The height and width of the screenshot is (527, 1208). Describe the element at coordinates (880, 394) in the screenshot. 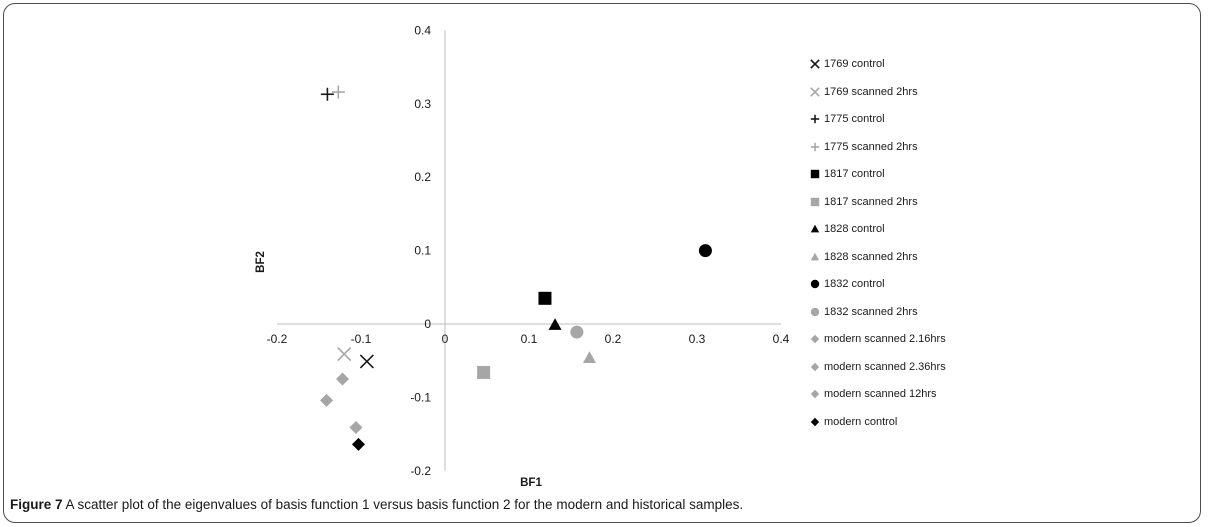

I see `legend-label: modern scanned 12hrs` at that location.